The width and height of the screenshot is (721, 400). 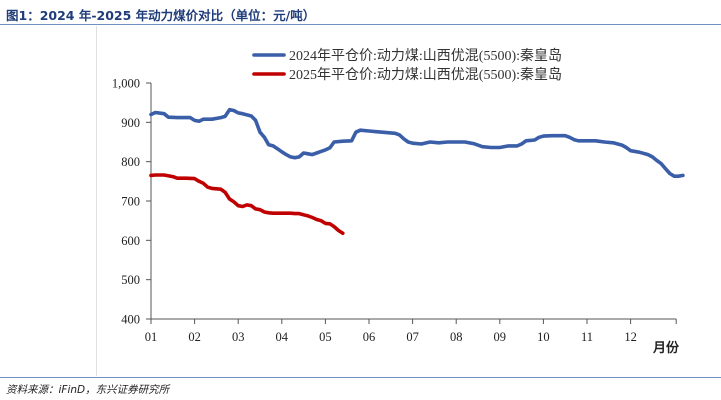 I want to click on legend-label-2024: 2024年平仓价:动力煤:山西优混(5500):秦皇岛, so click(x=425, y=56).